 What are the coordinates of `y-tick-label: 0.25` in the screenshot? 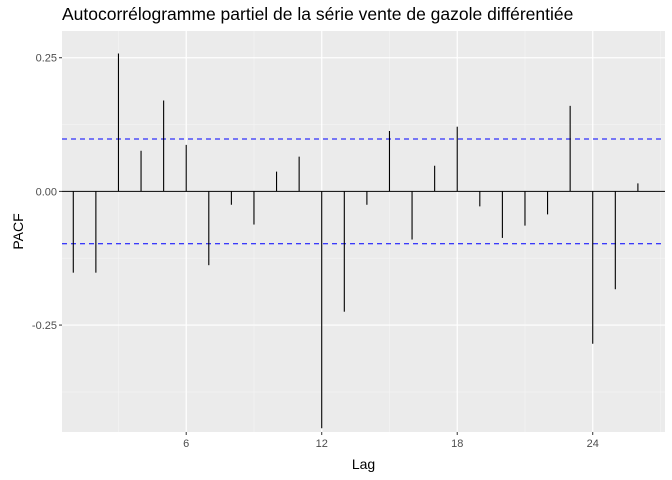 It's located at (46, 59).